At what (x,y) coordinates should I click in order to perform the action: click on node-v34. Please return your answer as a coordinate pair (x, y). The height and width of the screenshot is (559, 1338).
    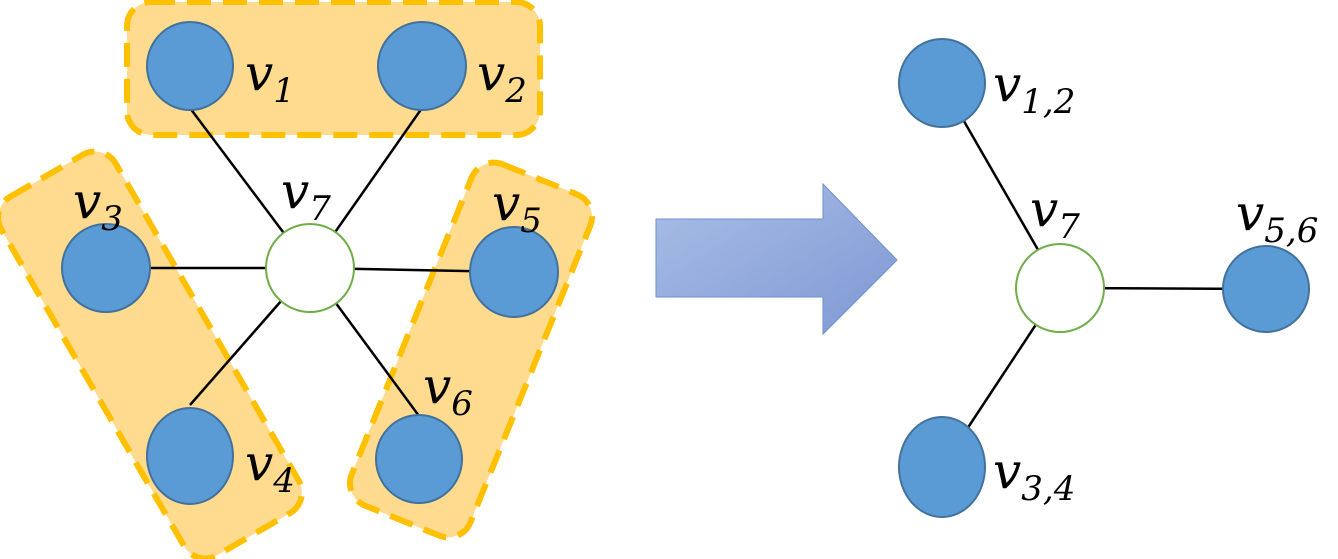
    Looking at the image, I should click on (942, 467).